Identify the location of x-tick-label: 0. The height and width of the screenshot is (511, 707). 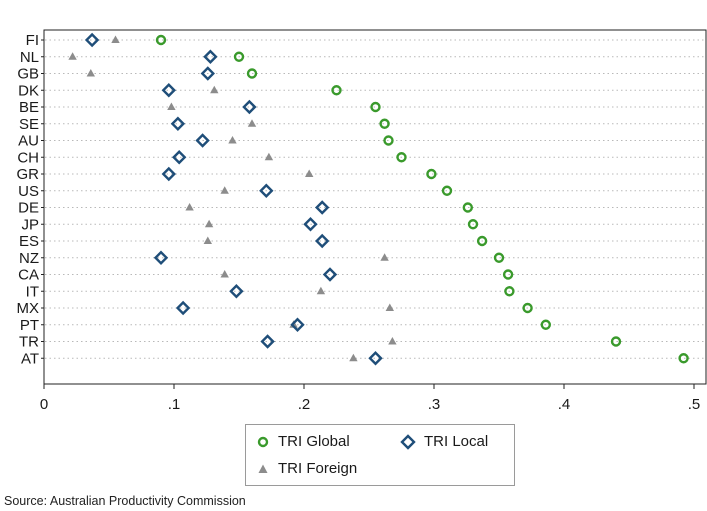
(44, 404).